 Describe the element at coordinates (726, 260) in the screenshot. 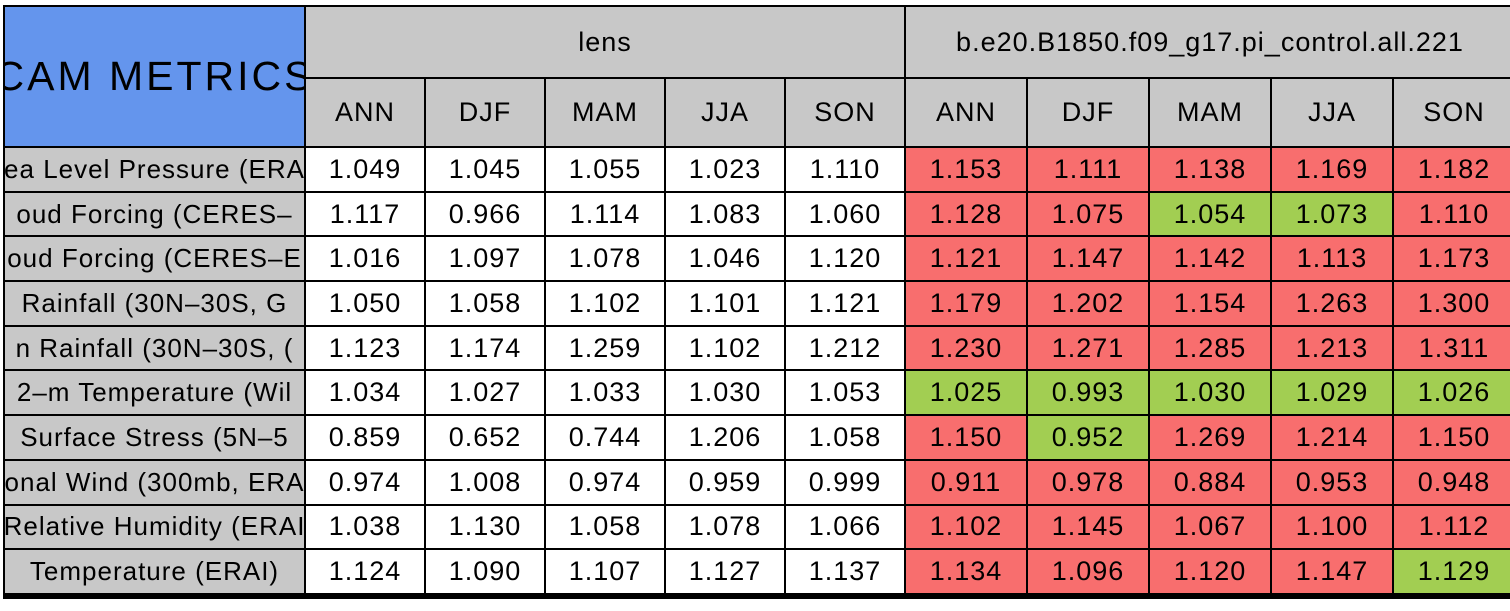

I see `metric-value-lens: 1.046` at that location.